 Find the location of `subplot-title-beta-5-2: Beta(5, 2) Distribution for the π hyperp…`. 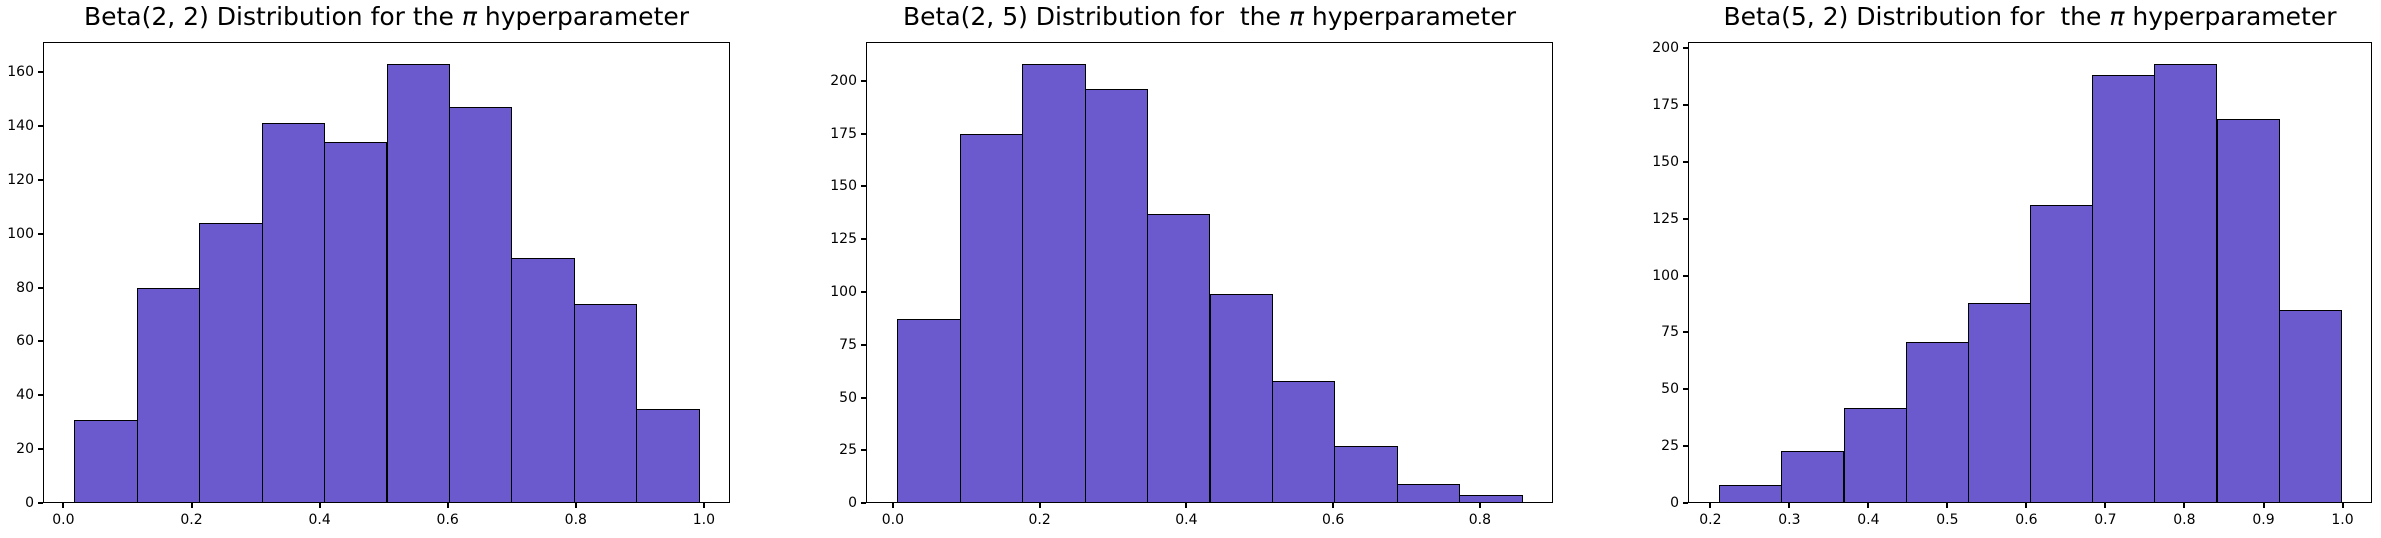

subplot-title-beta-5-2: Beta(5, 2) Distribution for the π hyperp… is located at coordinates (2030, 17).